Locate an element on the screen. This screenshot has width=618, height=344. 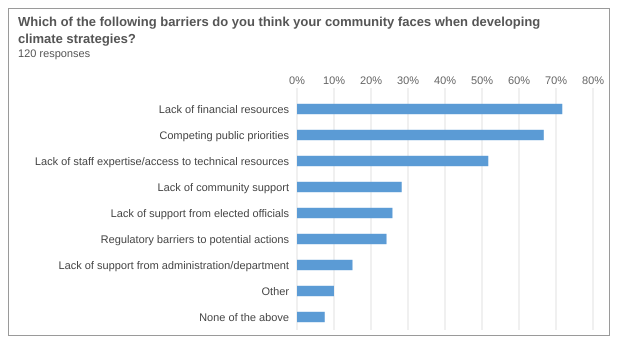
x-tick-label: 50% is located at coordinates (482, 81).